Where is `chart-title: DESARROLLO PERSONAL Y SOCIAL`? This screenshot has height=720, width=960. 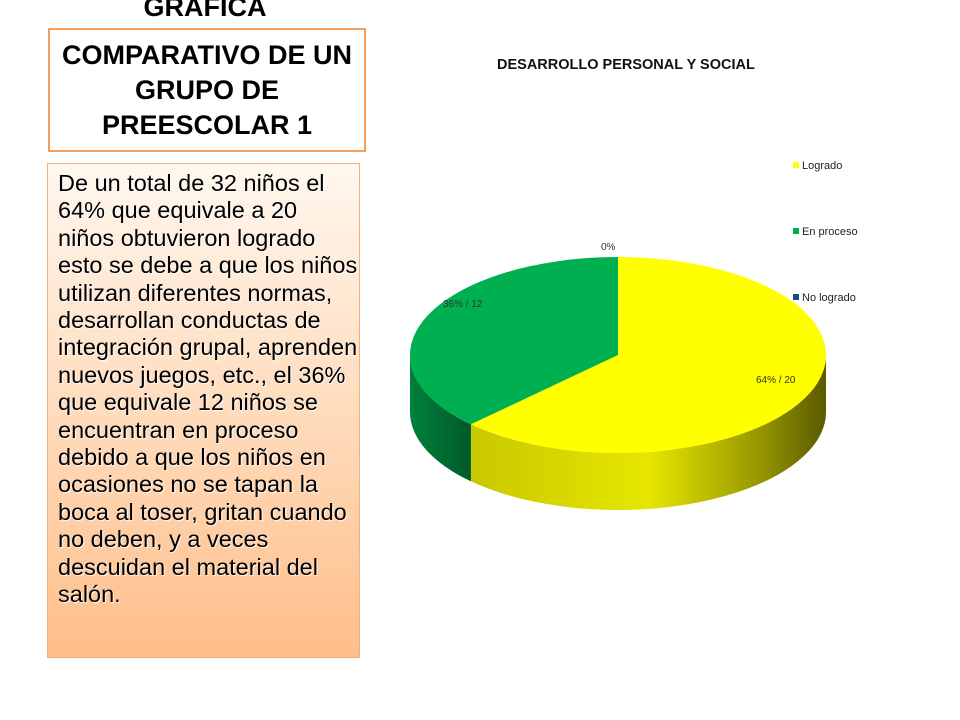
chart-title: DESARROLLO PERSONAL Y SOCIAL is located at coordinates (626, 65).